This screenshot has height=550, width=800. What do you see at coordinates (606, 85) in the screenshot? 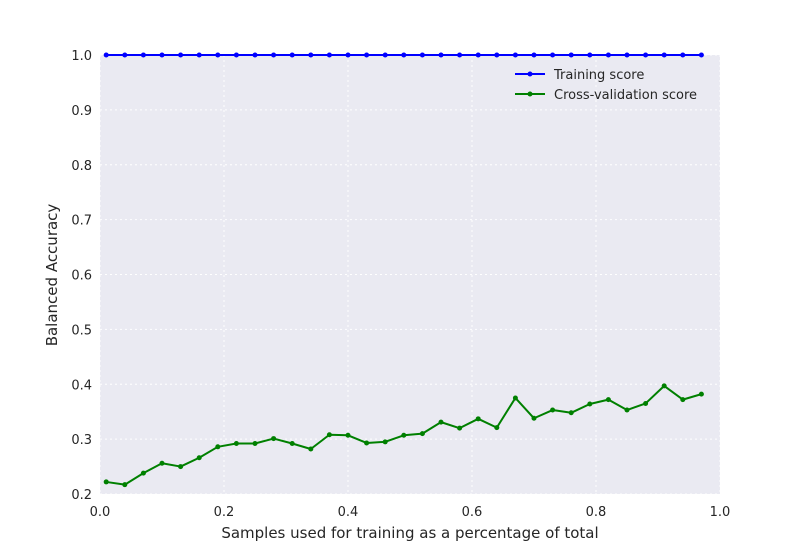
I see `legend: Training score Cross-validation score` at bounding box center [606, 85].